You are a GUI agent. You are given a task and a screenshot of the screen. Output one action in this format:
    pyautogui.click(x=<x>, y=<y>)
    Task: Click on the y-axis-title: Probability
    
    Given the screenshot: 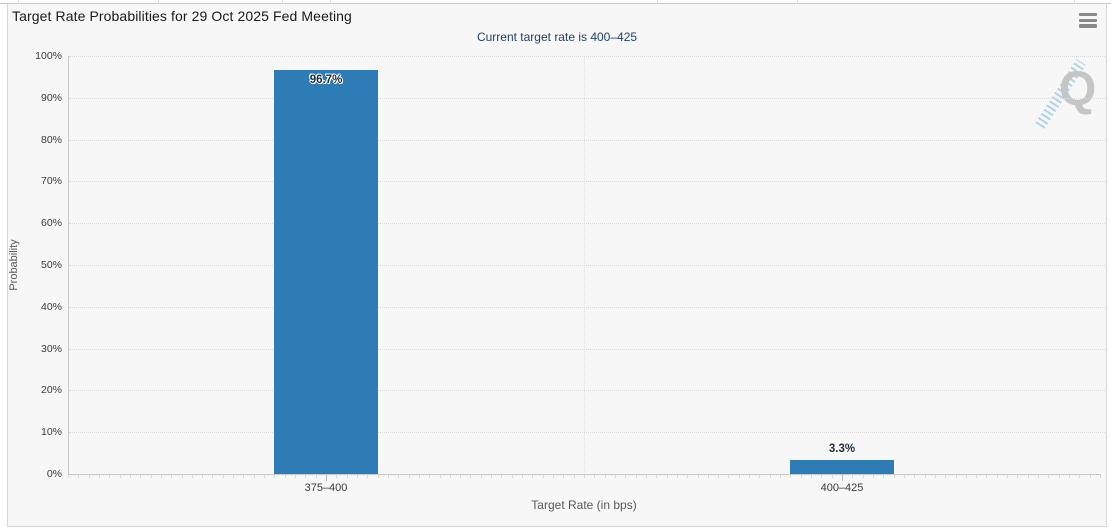 What is the action you would take?
    pyautogui.click(x=14, y=265)
    